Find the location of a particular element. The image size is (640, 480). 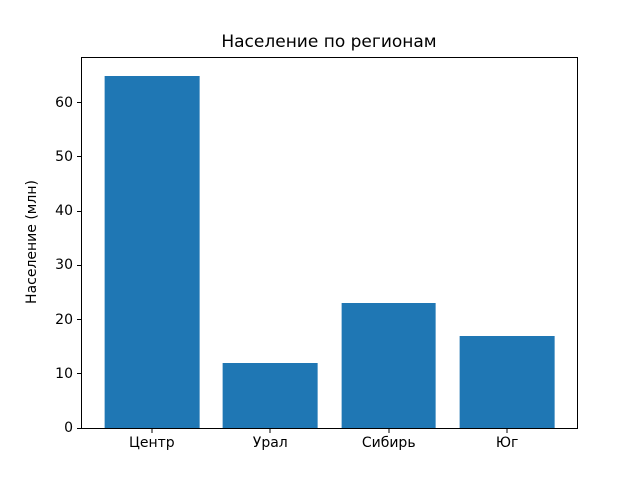

y-tick-label: 10 is located at coordinates (64, 373).